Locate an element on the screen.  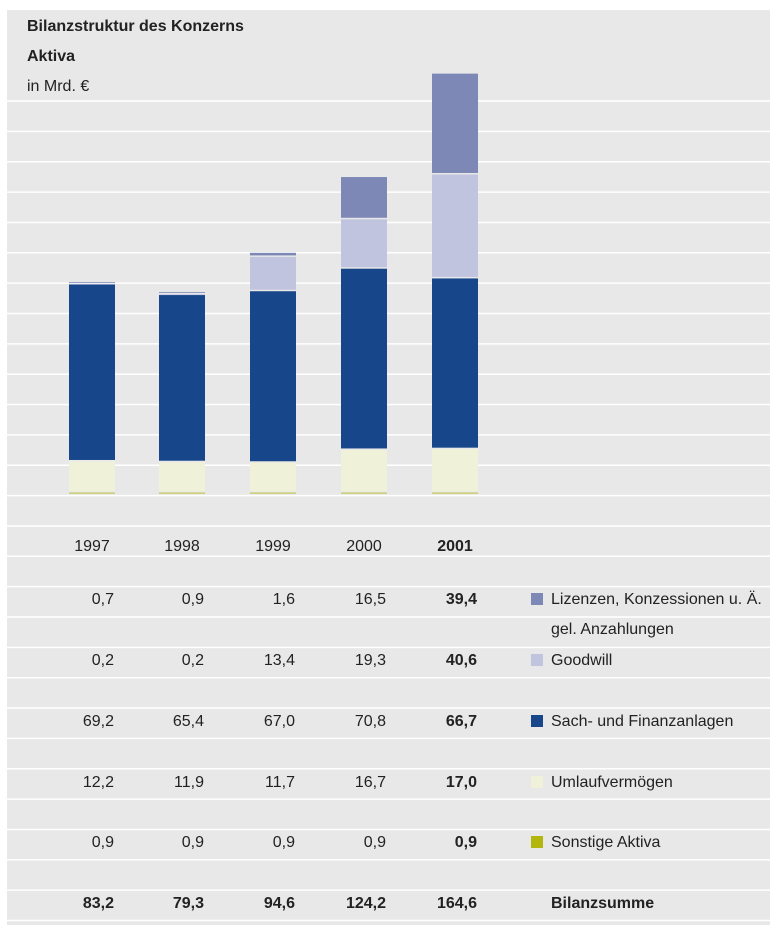
total-label: 94,6 is located at coordinates (279, 903).